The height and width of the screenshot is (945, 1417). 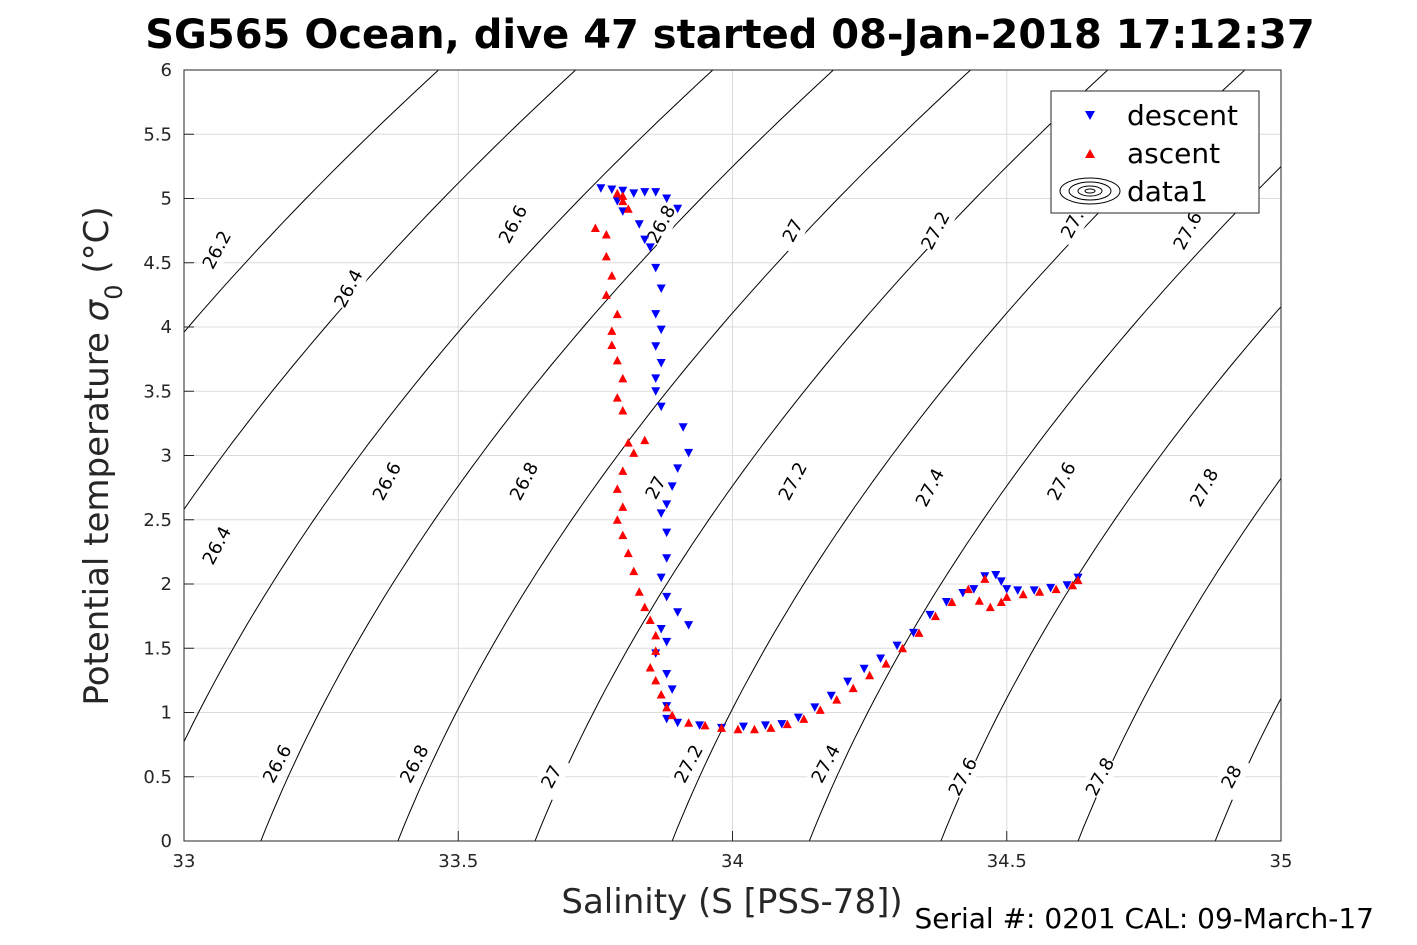 What do you see at coordinates (157, 648) in the screenshot?
I see `y-tick-label: 1.5` at bounding box center [157, 648].